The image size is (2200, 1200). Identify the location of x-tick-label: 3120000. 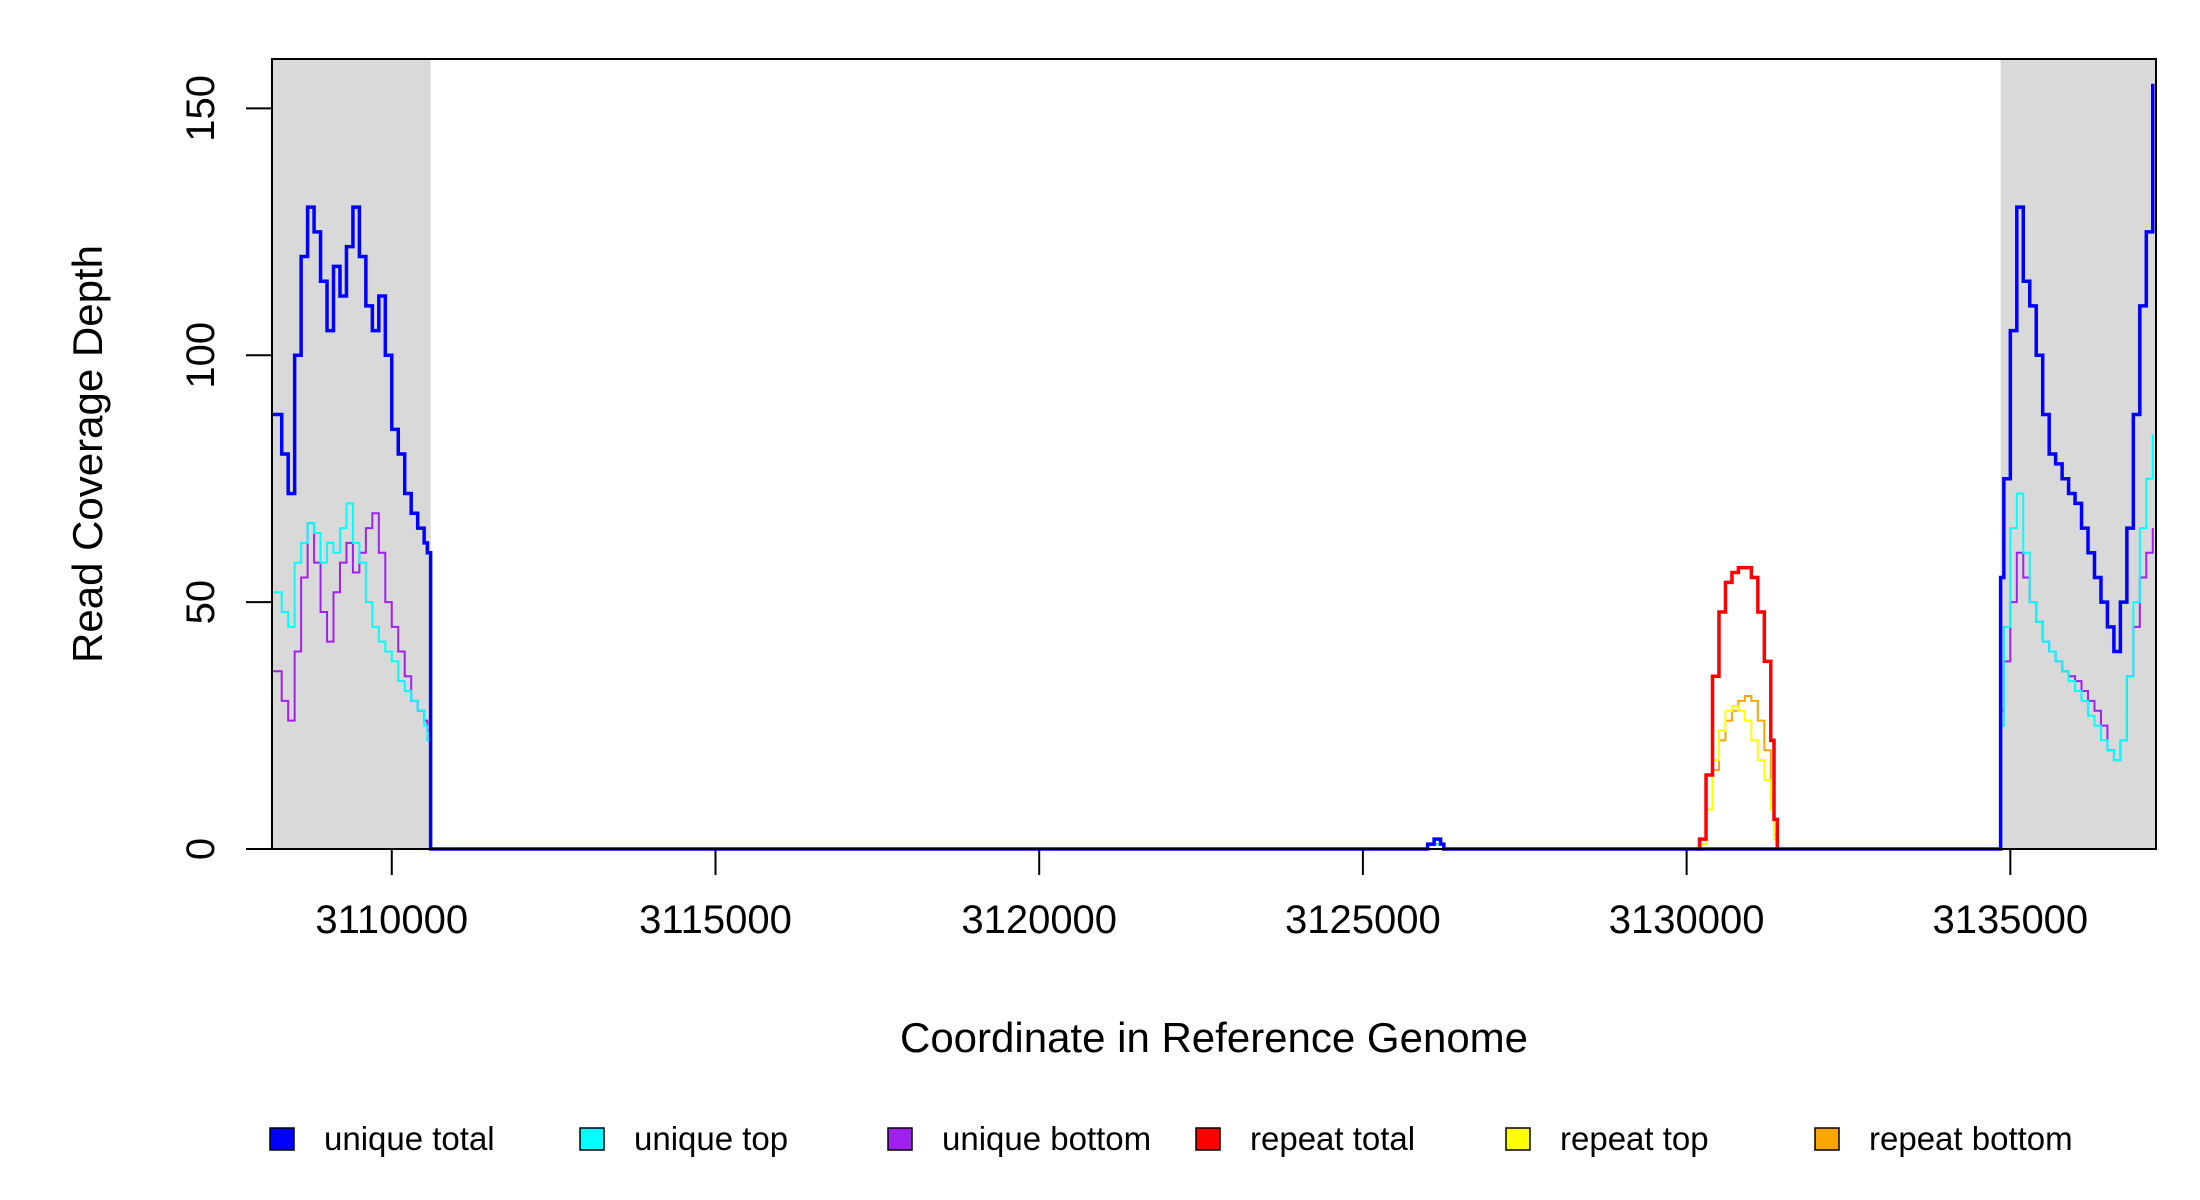
(1039, 920).